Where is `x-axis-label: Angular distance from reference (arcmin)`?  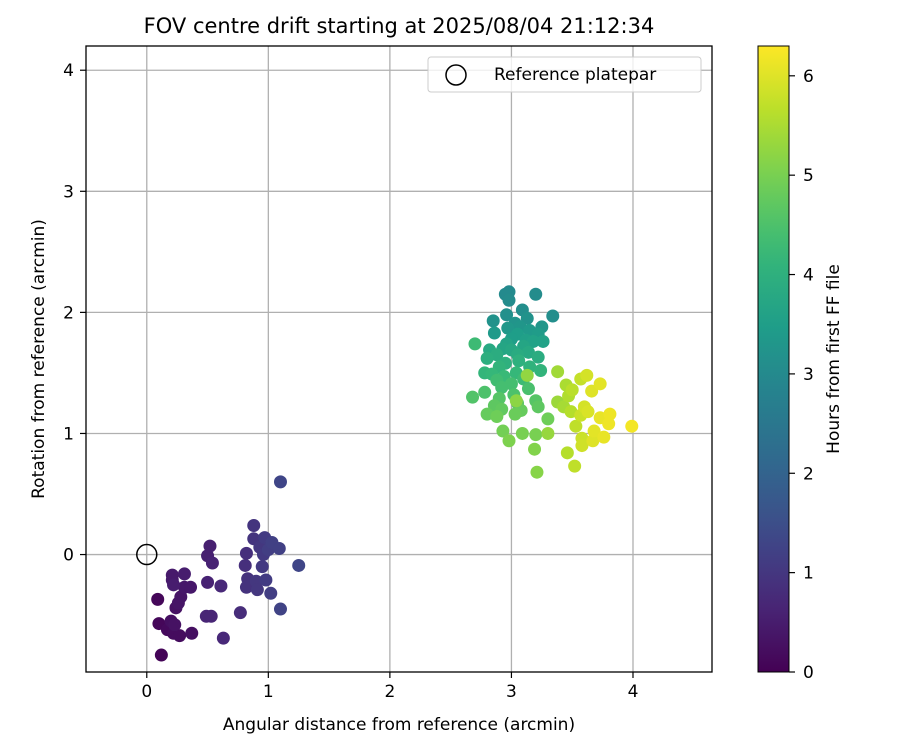
x-axis-label: Angular distance from reference (arcmin) is located at coordinates (399, 725).